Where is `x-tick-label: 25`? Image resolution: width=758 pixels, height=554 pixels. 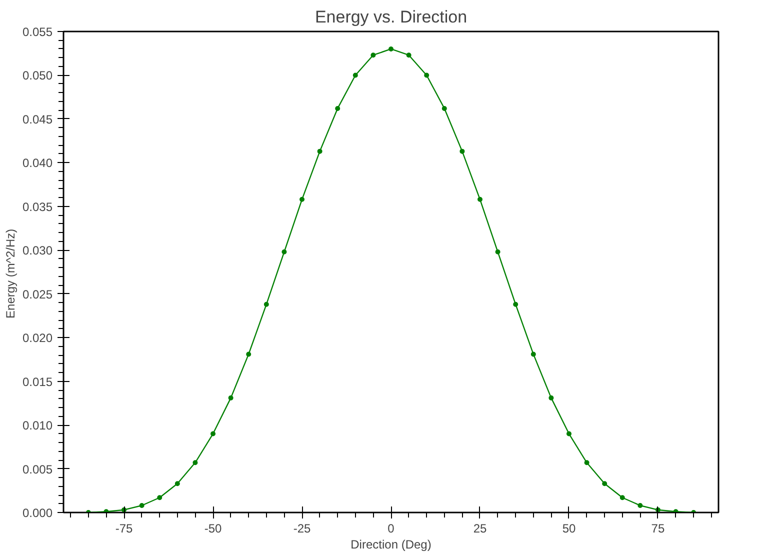
x-tick-label: 25 is located at coordinates (480, 529).